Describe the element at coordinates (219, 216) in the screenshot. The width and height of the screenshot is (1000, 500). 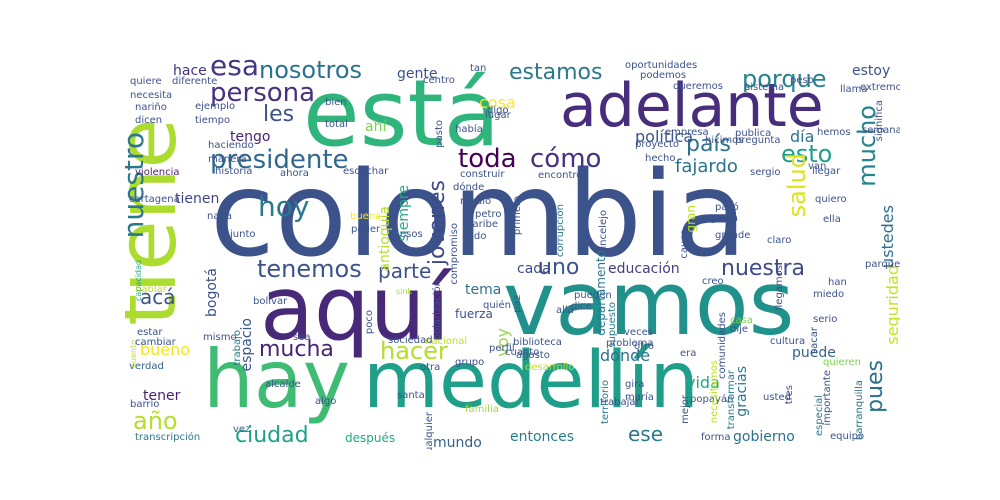
I see `word-cloud-word: nada` at that location.